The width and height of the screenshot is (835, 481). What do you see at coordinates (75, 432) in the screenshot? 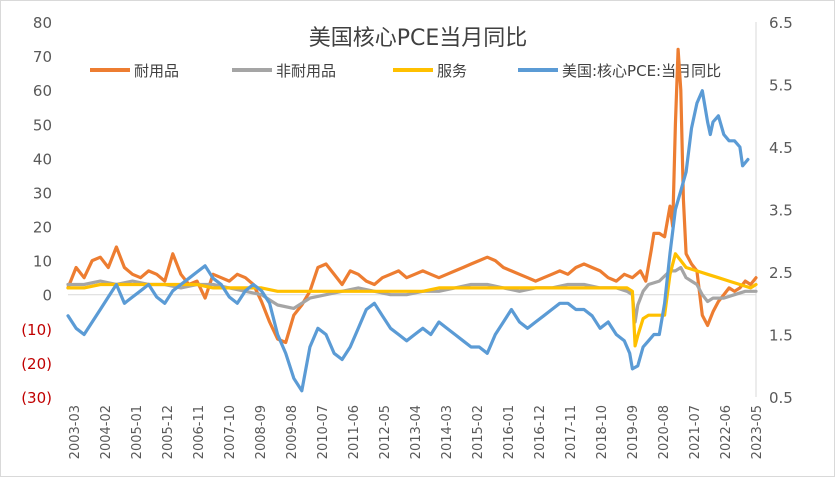
I see `x-tick-label: 2003-03` at bounding box center [75, 432].